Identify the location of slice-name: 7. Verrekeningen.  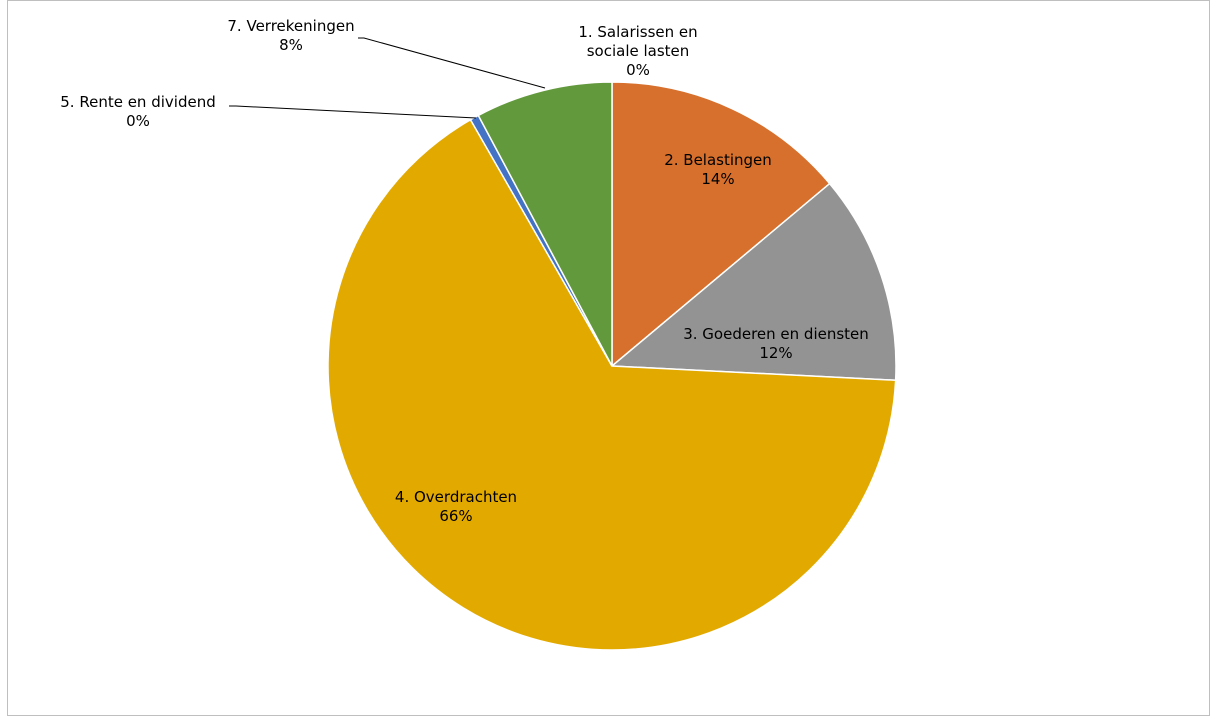
(290, 26).